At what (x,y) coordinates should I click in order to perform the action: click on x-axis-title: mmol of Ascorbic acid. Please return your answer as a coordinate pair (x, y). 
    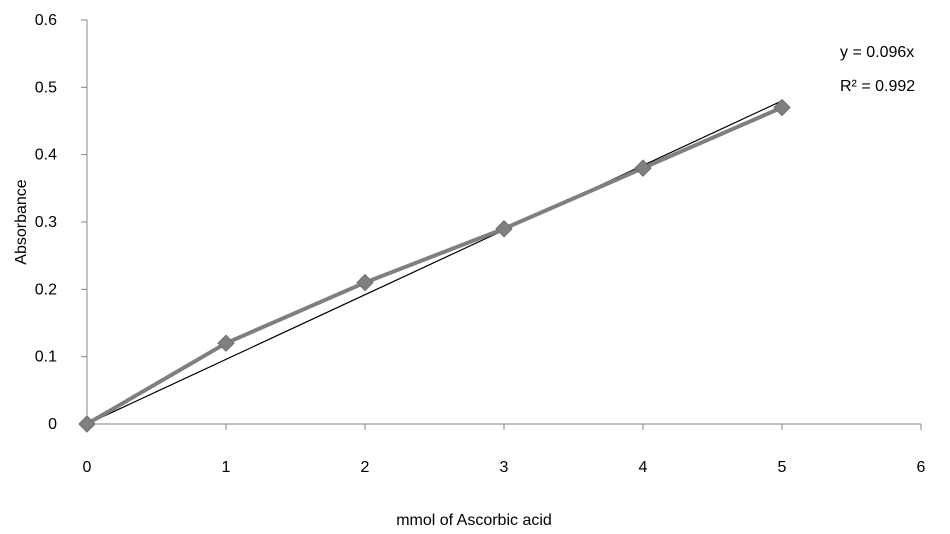
    Looking at the image, I should click on (474, 520).